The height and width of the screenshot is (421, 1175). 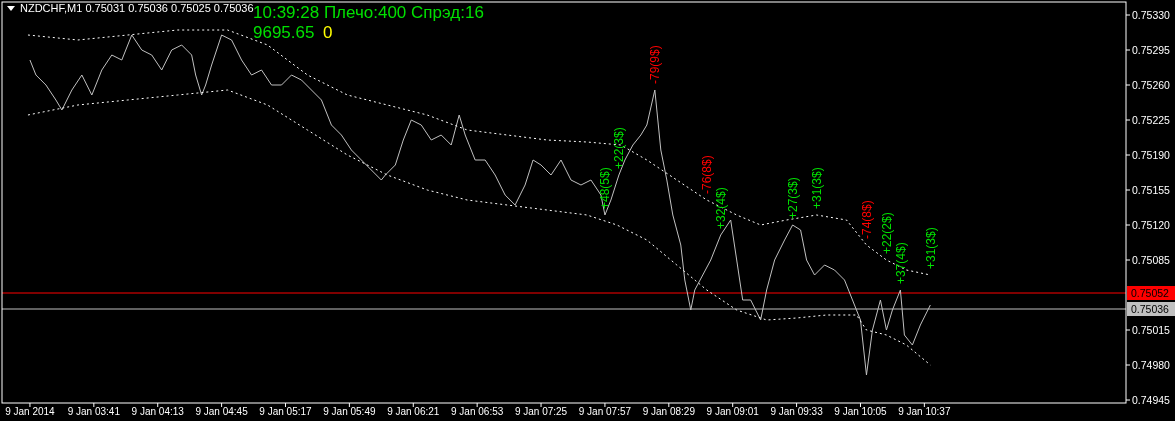 I want to click on annotation: +48(5$), so click(x=605, y=188).